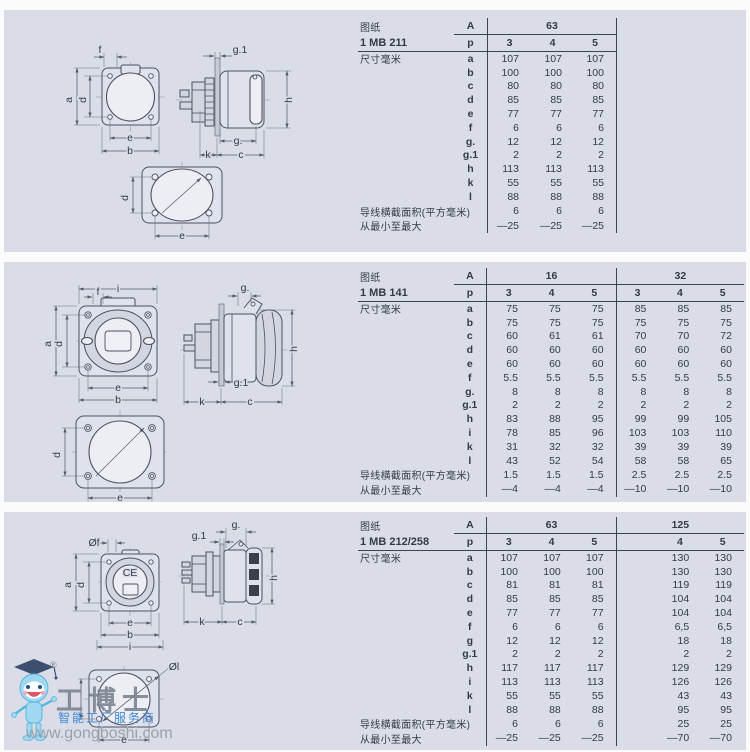 The width and height of the screenshot is (750, 752). What do you see at coordinates (423, 225) in the screenshot?
I see `min-max-label: 从最小至最大` at bounding box center [423, 225].